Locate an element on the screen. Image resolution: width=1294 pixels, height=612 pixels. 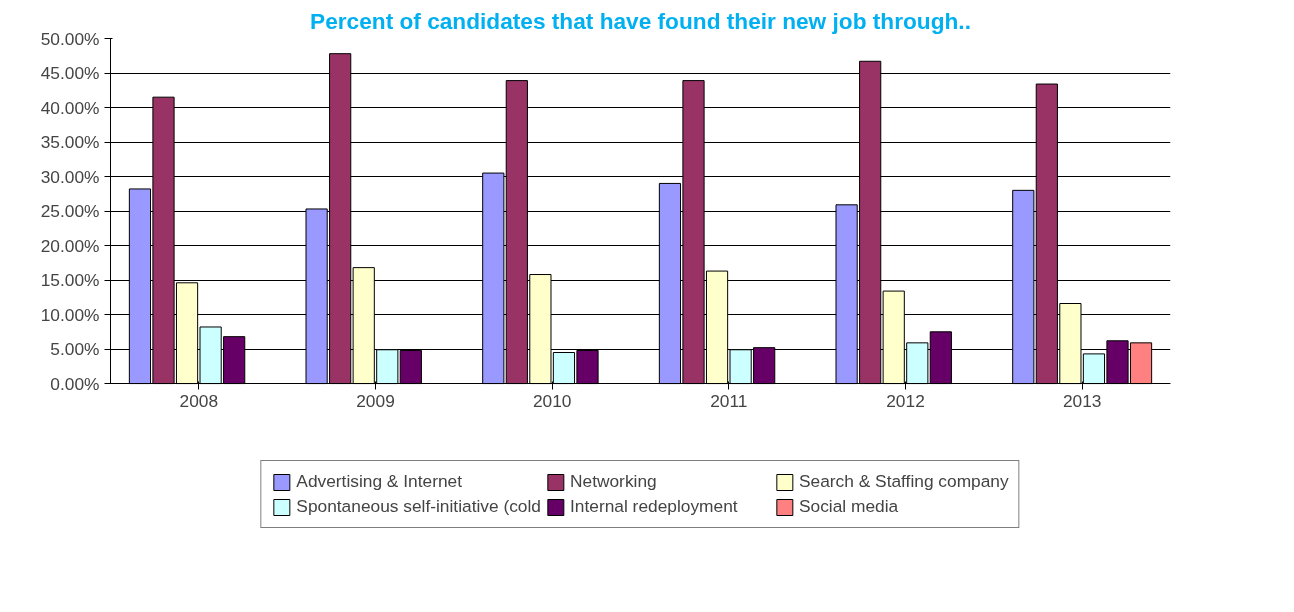
y-tick-label: 40.00% is located at coordinates (70, 107).